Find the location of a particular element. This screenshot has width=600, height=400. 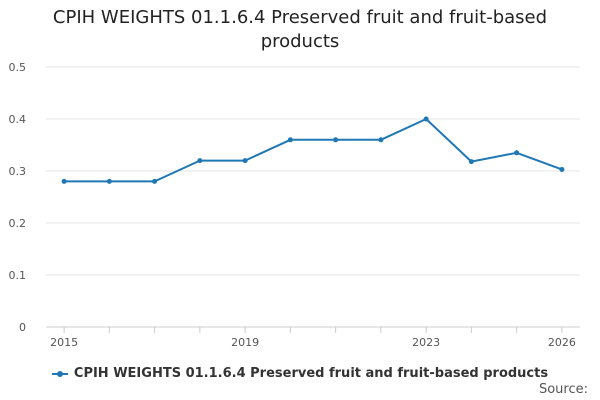

x-tick-label: 2015 is located at coordinates (64, 342).